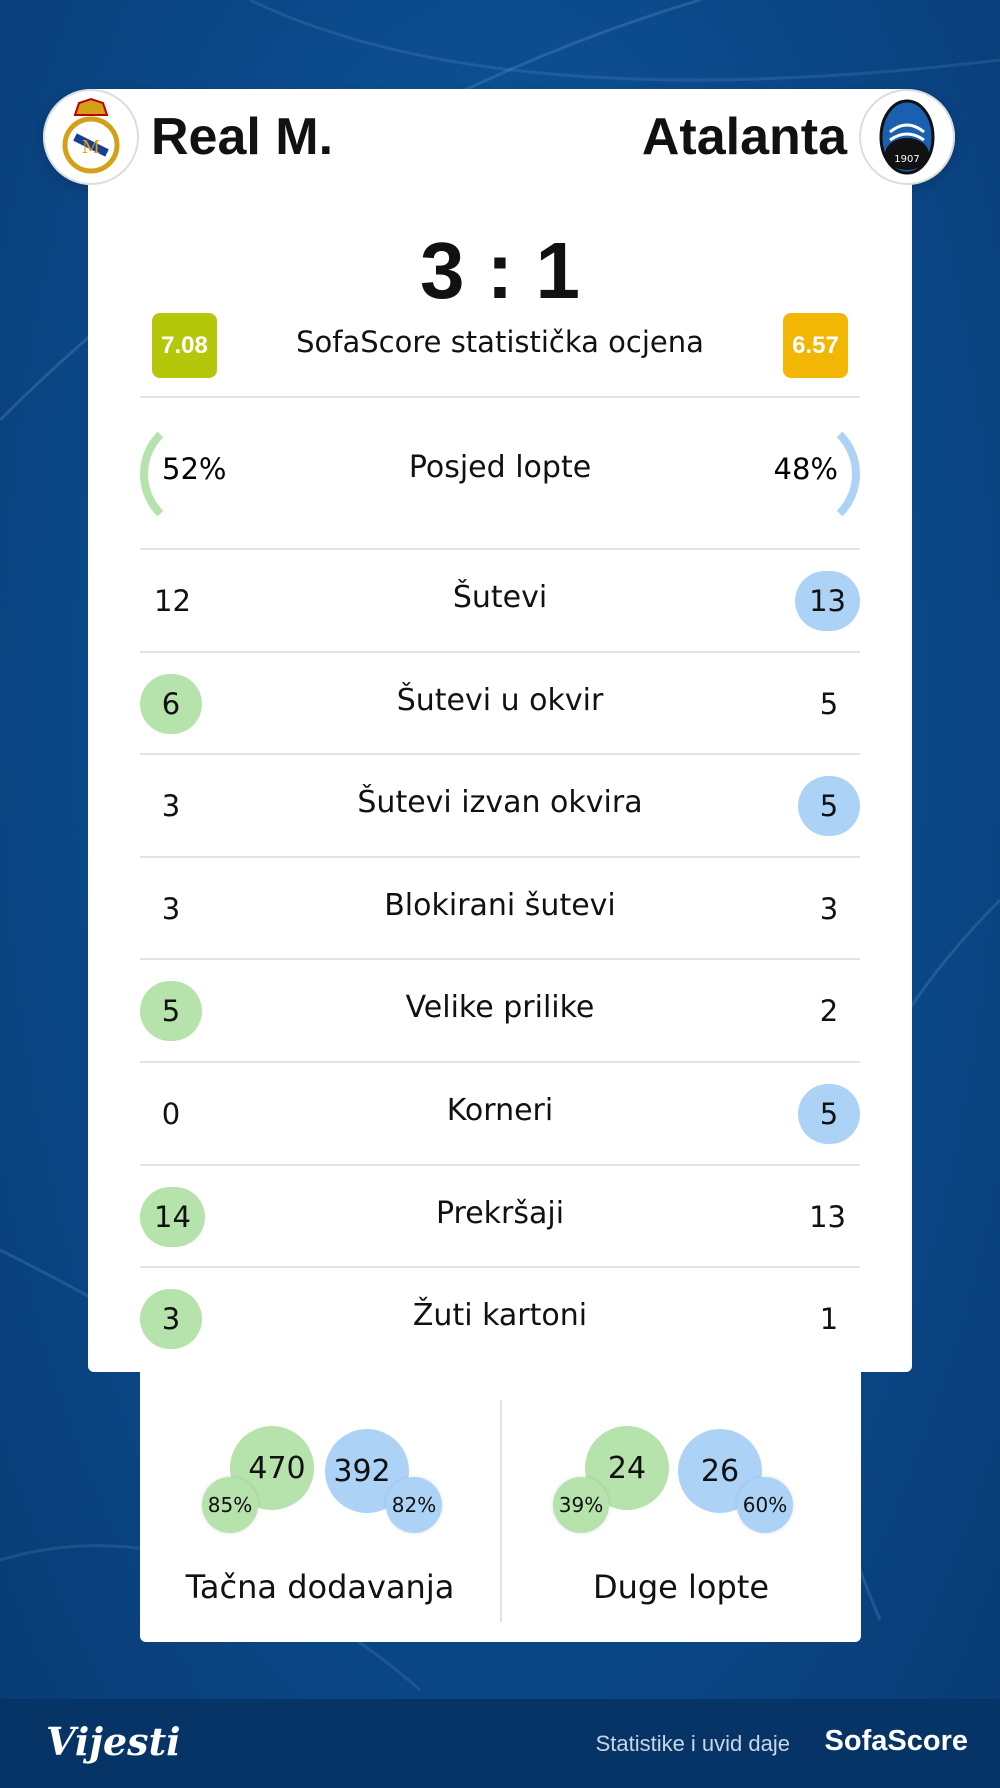  Describe the element at coordinates (906, 159) in the screenshot. I see `svg-text: 1907` at that location.